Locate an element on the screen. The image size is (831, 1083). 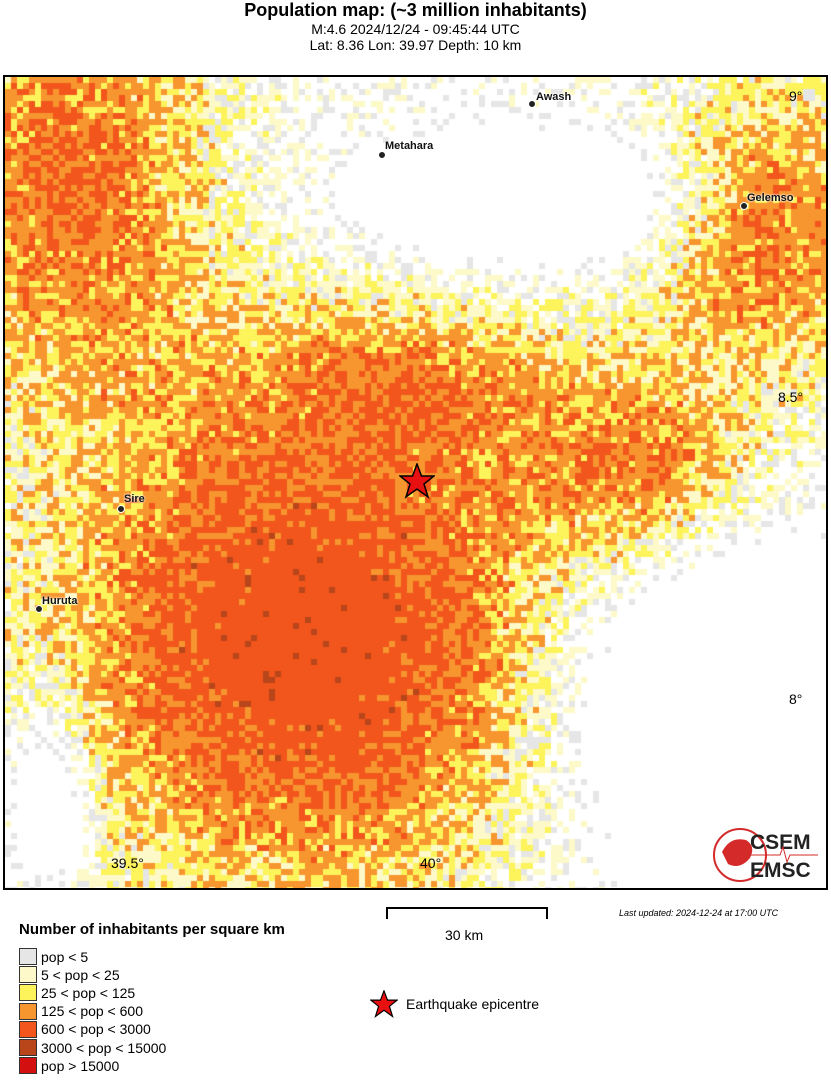
city-label-awash: Awash is located at coordinates (554, 97).